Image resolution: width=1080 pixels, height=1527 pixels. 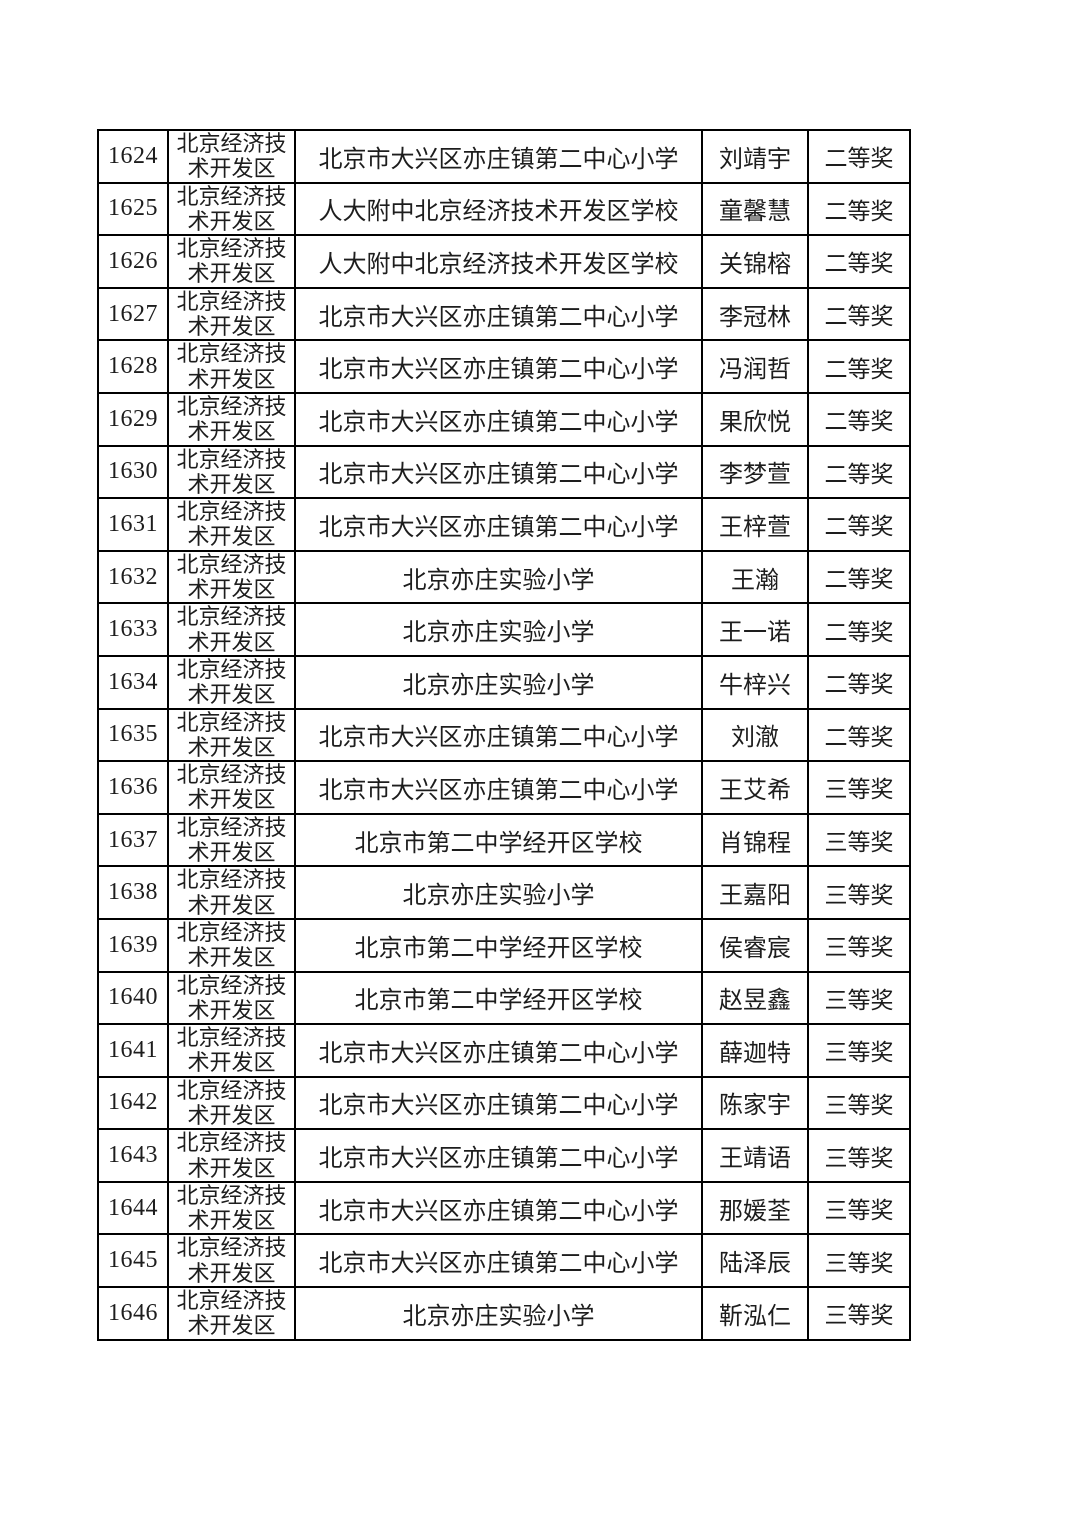 What do you see at coordinates (498, 945) in the screenshot?
I see `school-cell: 北京市第二中学经开区学校` at bounding box center [498, 945].